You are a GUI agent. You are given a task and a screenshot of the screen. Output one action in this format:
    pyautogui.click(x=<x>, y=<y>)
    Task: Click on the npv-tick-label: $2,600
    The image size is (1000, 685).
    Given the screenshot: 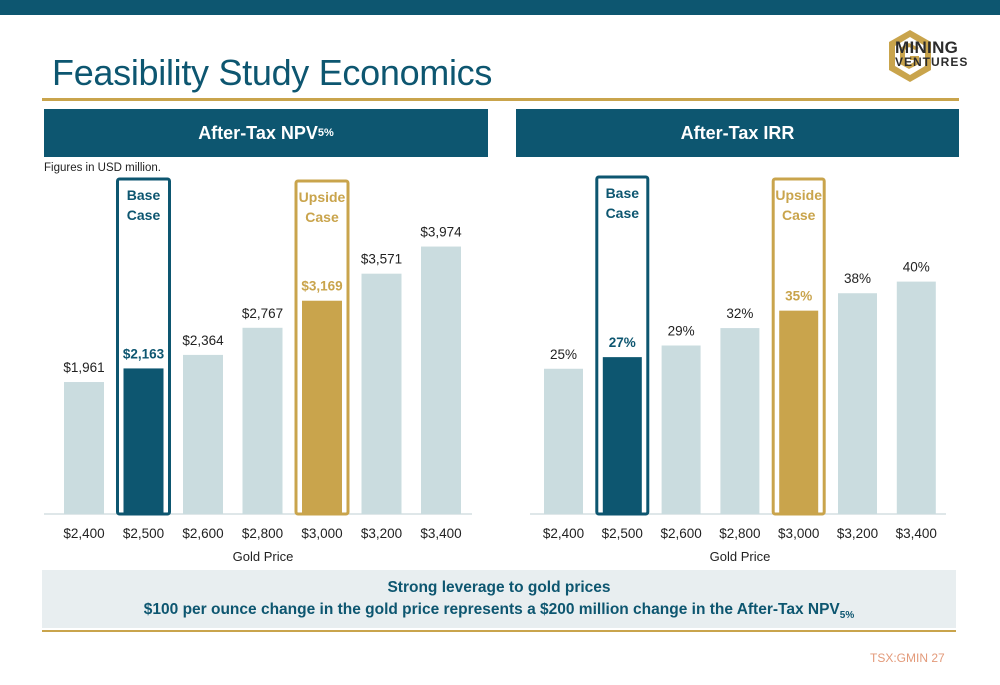 What is the action you would take?
    pyautogui.click(x=202, y=533)
    